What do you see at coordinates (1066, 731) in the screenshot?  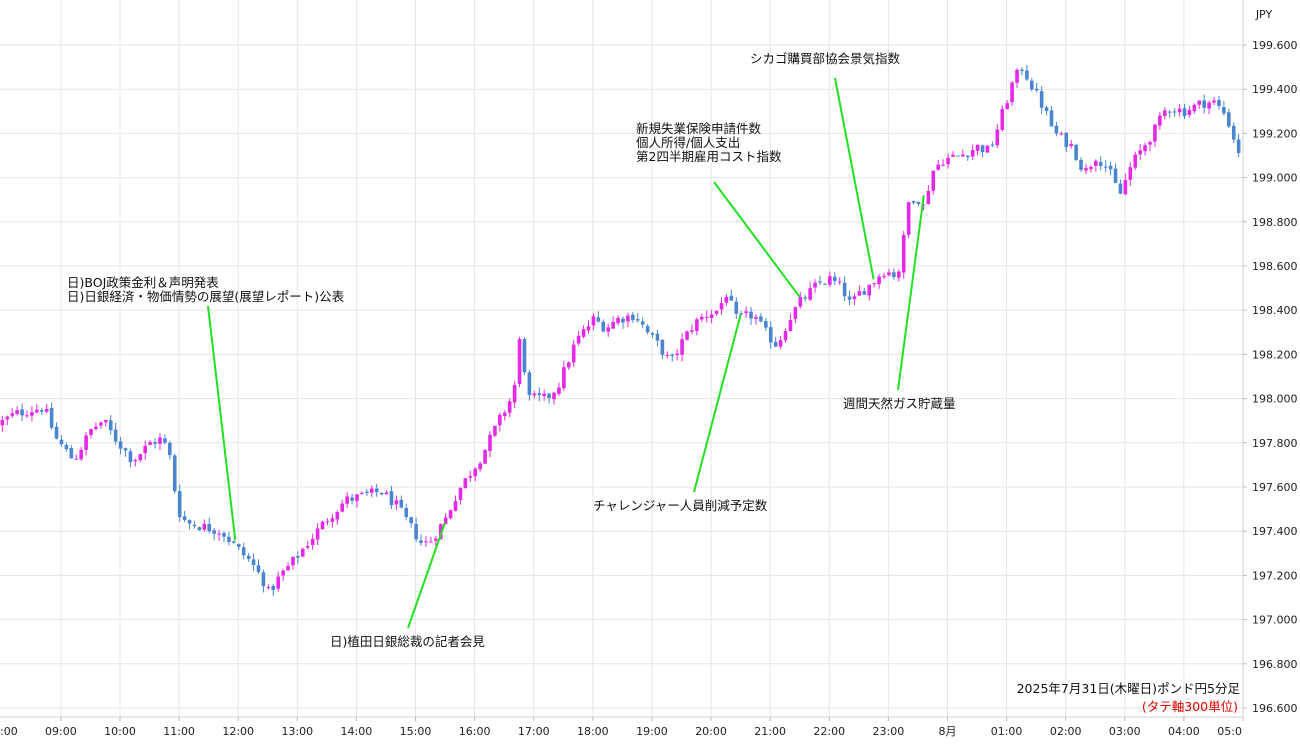 I see `x-tick-label: 02:00` at bounding box center [1066, 731].